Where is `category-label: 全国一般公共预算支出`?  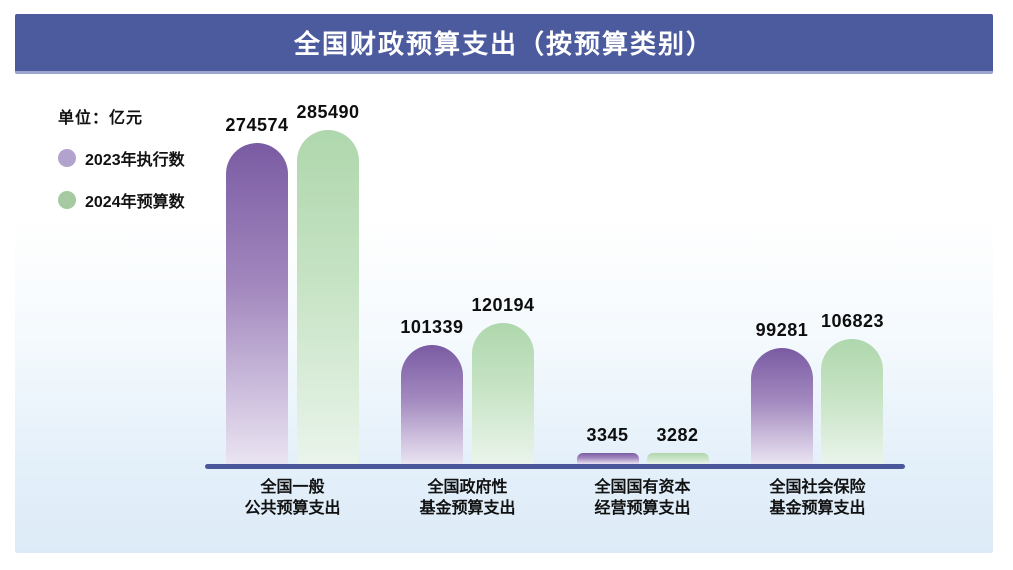 category-label: 全国一般公共预算支出 is located at coordinates (292, 498).